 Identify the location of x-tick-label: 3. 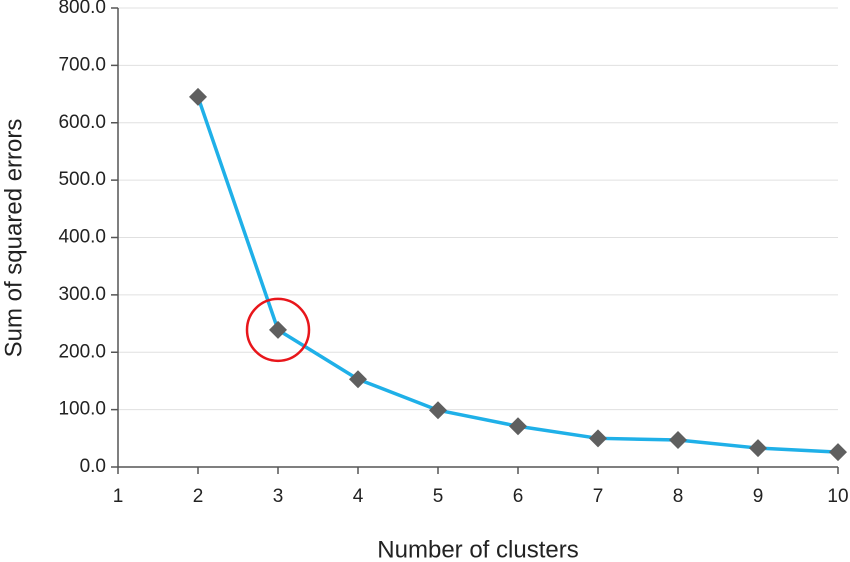
(278, 496).